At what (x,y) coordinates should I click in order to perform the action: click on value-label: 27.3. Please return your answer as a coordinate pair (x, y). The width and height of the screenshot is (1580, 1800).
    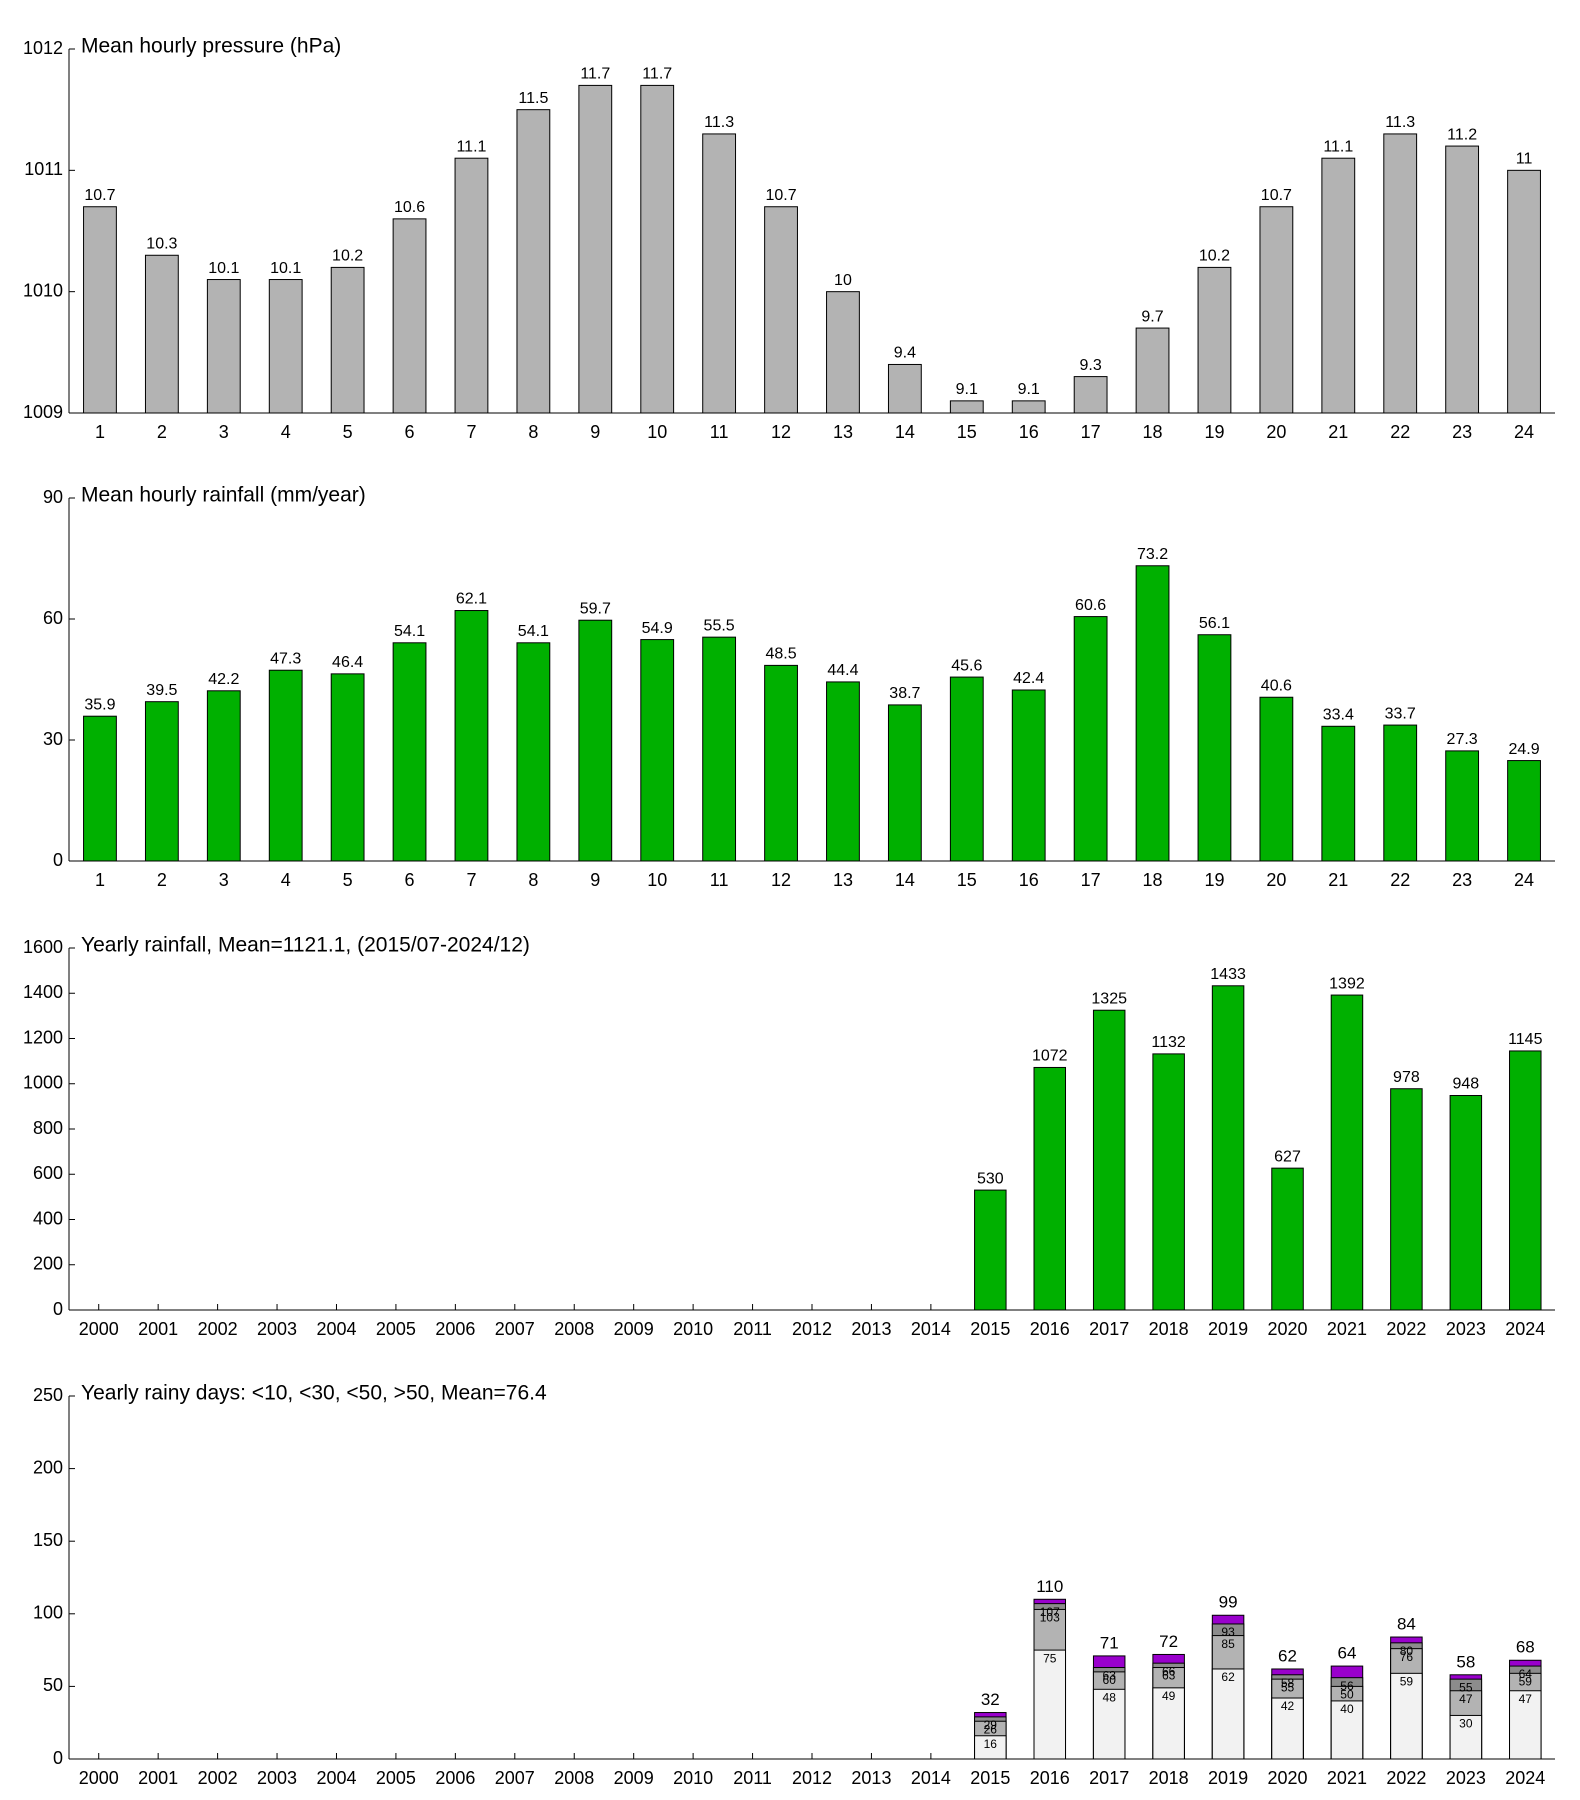
    Looking at the image, I should click on (1462, 739).